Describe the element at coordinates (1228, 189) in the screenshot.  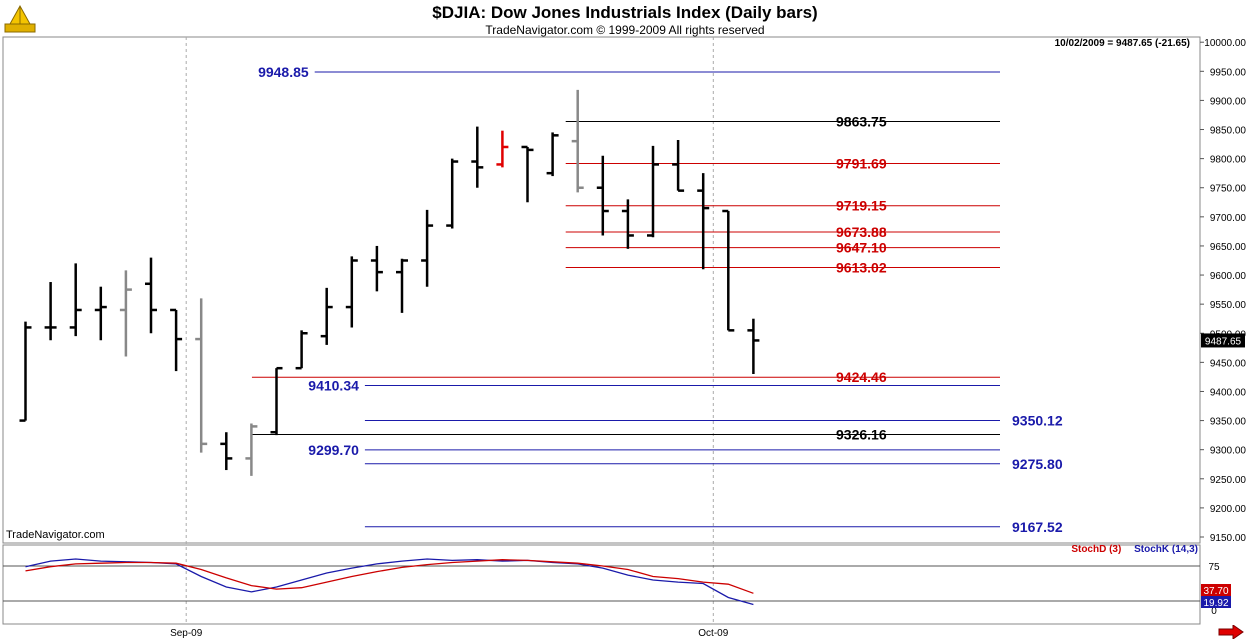
I see `y-tick-label: 9750.00` at that location.